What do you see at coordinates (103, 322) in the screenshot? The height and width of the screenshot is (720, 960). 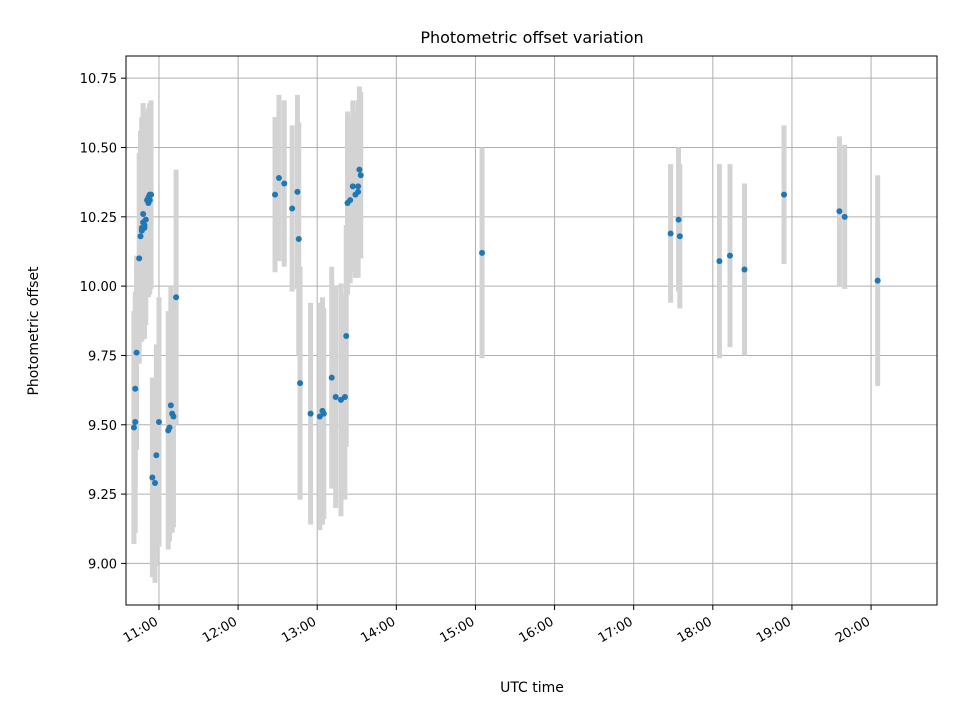 I see `y-axis-ticks: 9.00 9.25 9.50 9.75 10.00 10.25 10.50 10.75` at bounding box center [103, 322].